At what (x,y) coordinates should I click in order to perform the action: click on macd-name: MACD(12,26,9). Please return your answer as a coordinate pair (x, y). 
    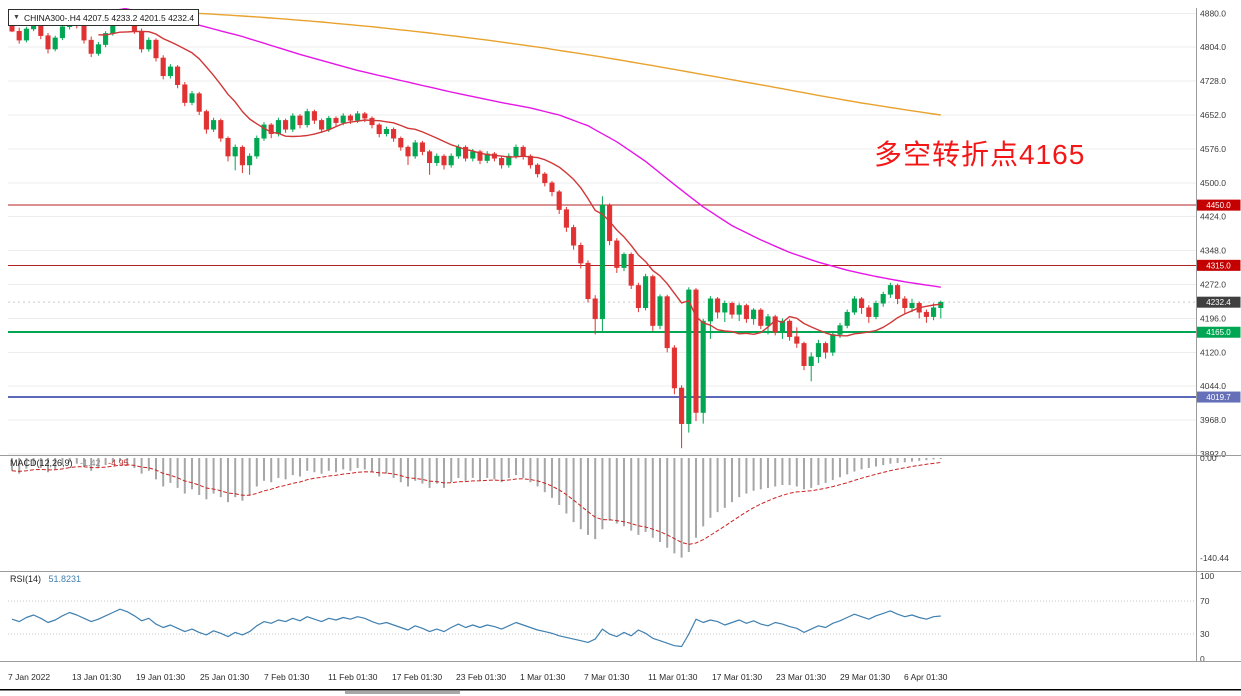
    Looking at the image, I should click on (41, 463).